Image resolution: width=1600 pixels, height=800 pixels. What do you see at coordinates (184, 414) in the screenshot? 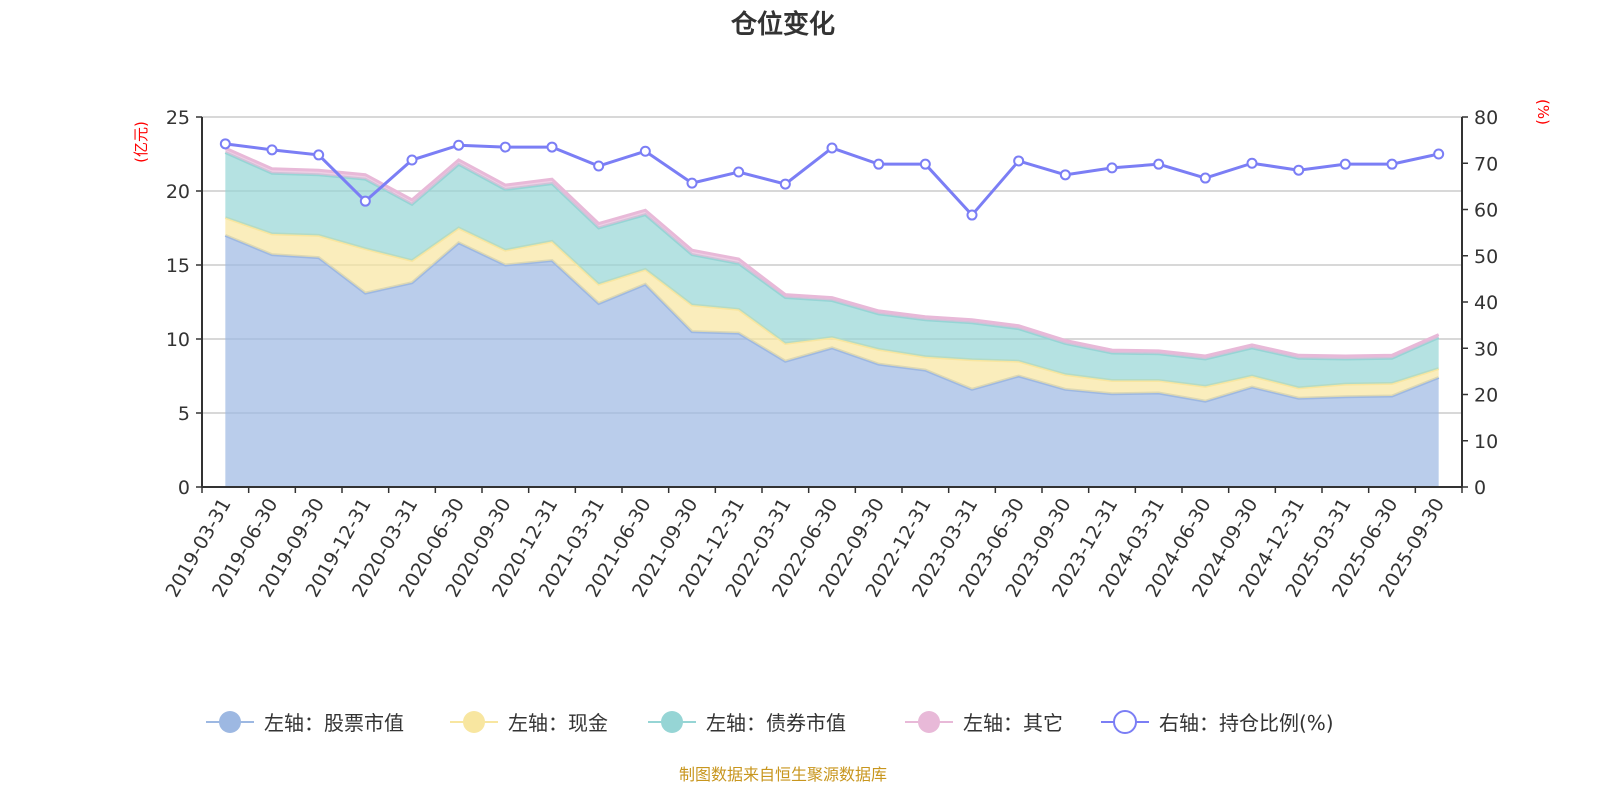
I see `left-axis-tick-label: 5` at bounding box center [184, 414].